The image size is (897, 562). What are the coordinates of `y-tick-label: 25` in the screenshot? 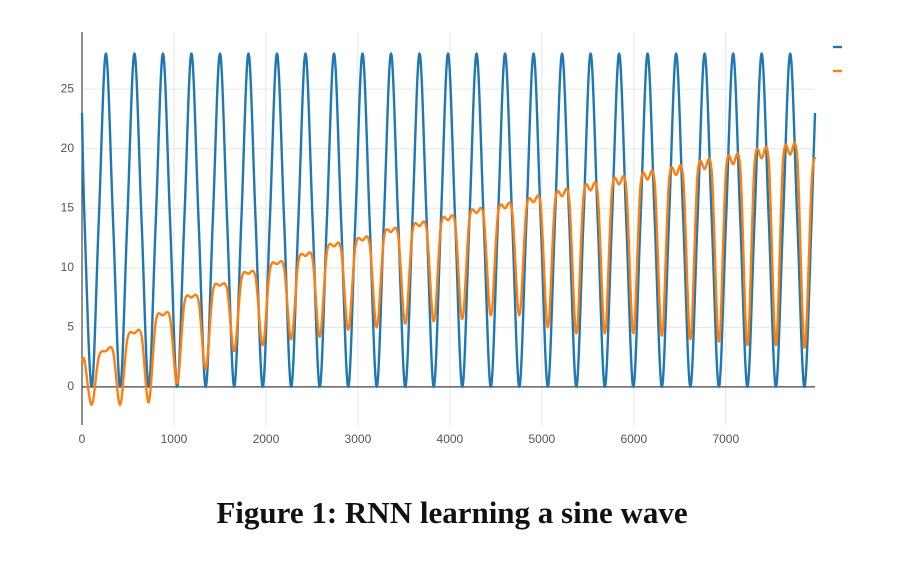 It's located at (68, 88).